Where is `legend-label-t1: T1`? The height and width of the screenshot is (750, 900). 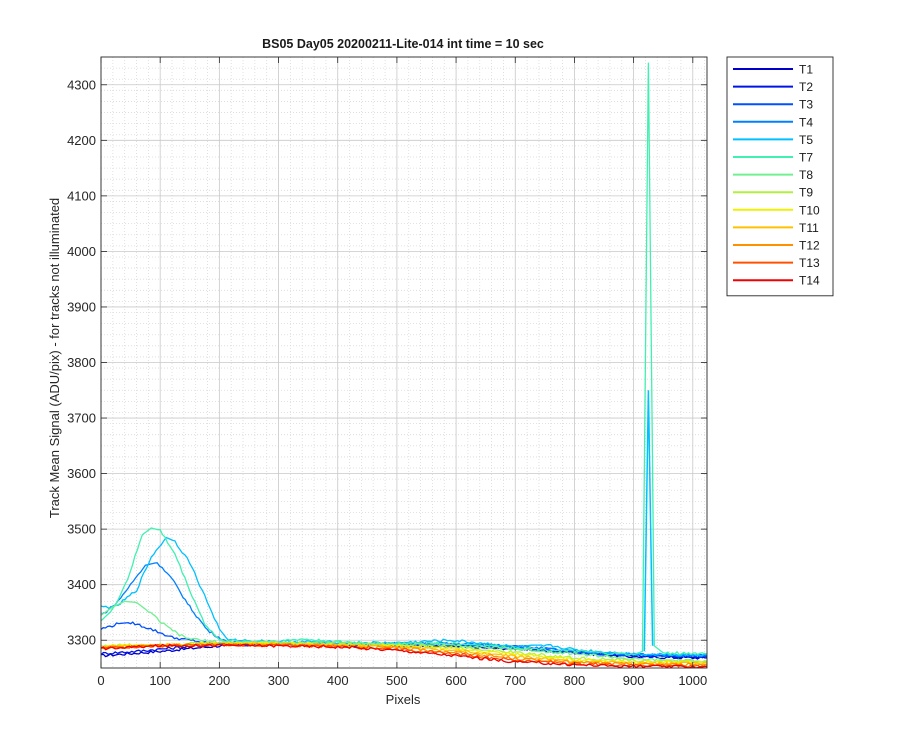 legend-label-t1: T1 is located at coordinates (806, 70).